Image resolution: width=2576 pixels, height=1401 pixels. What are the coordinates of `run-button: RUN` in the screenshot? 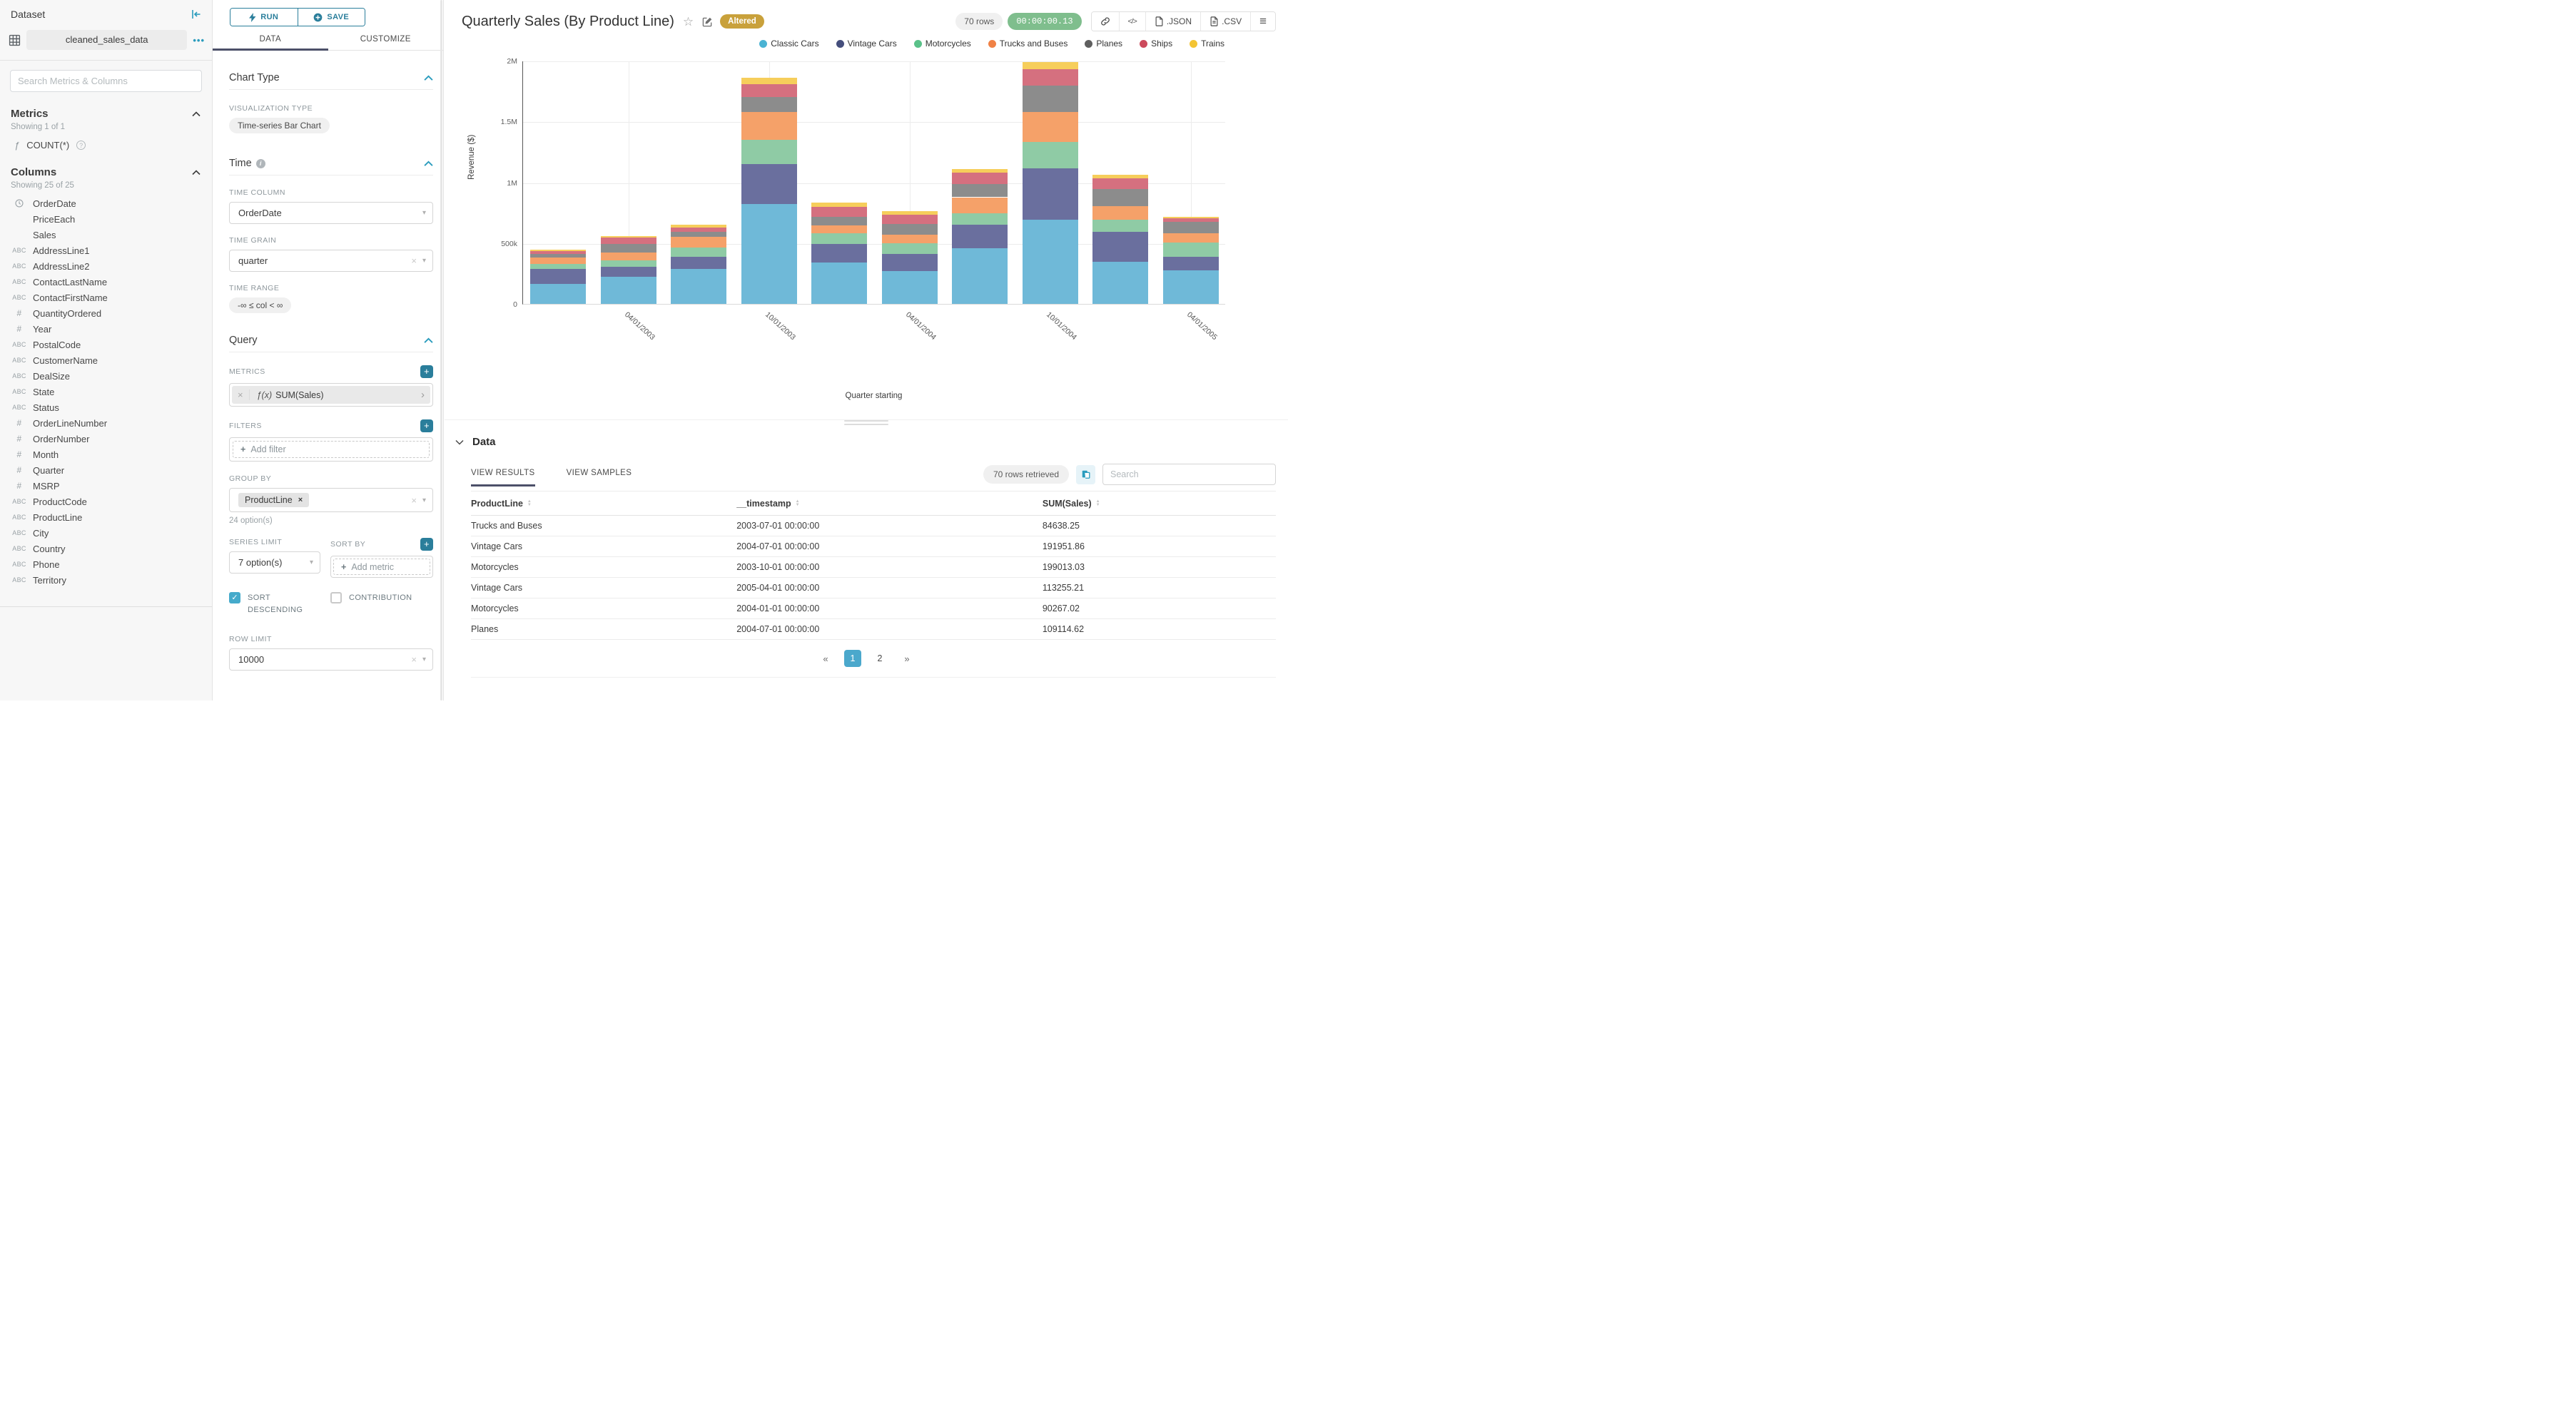 It's located at (264, 17).